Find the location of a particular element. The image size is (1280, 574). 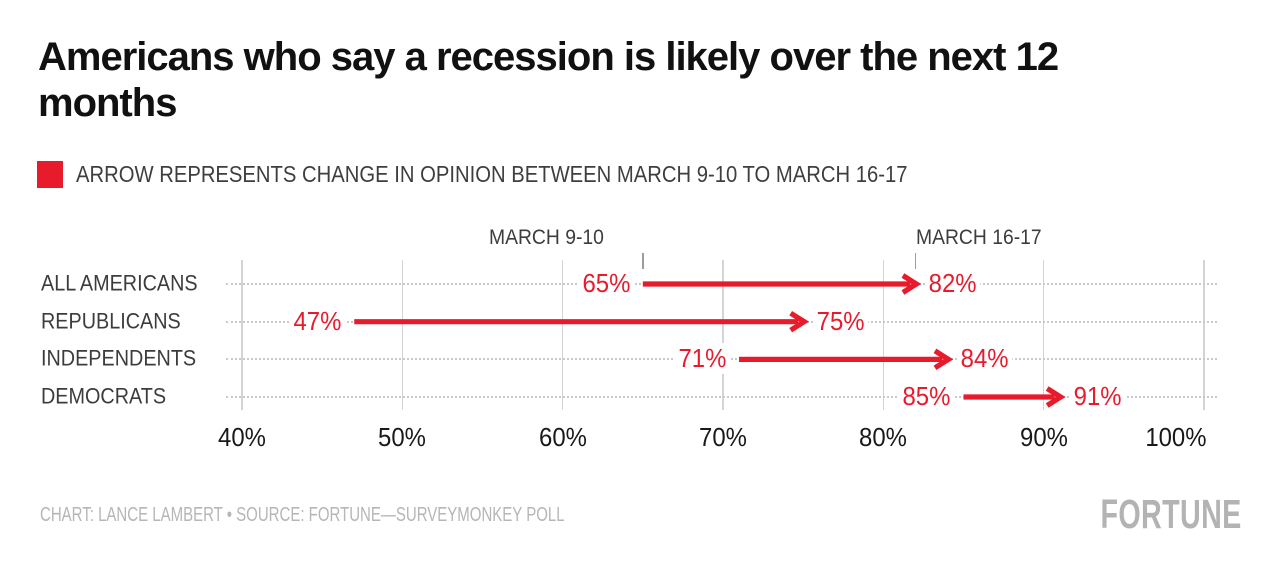

start-value-label: 65% is located at coordinates (604, 283).